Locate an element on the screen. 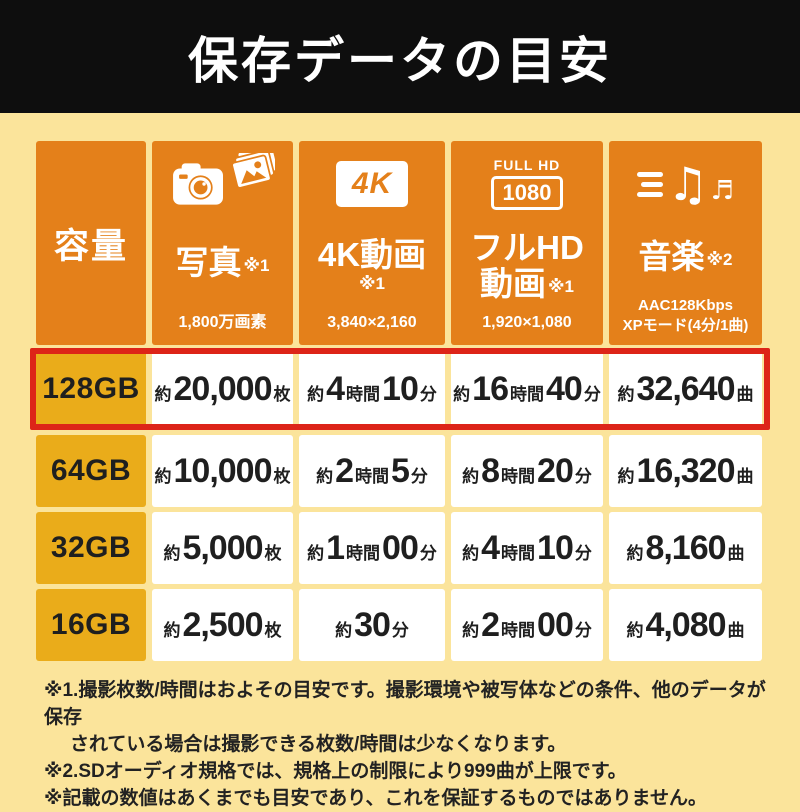 The height and width of the screenshot is (812, 800). table-row-32gb: 32GB 約5,000 枚 約1 時間00 分 約4 時間10 分 約8,160 曲 is located at coordinates (400, 548).